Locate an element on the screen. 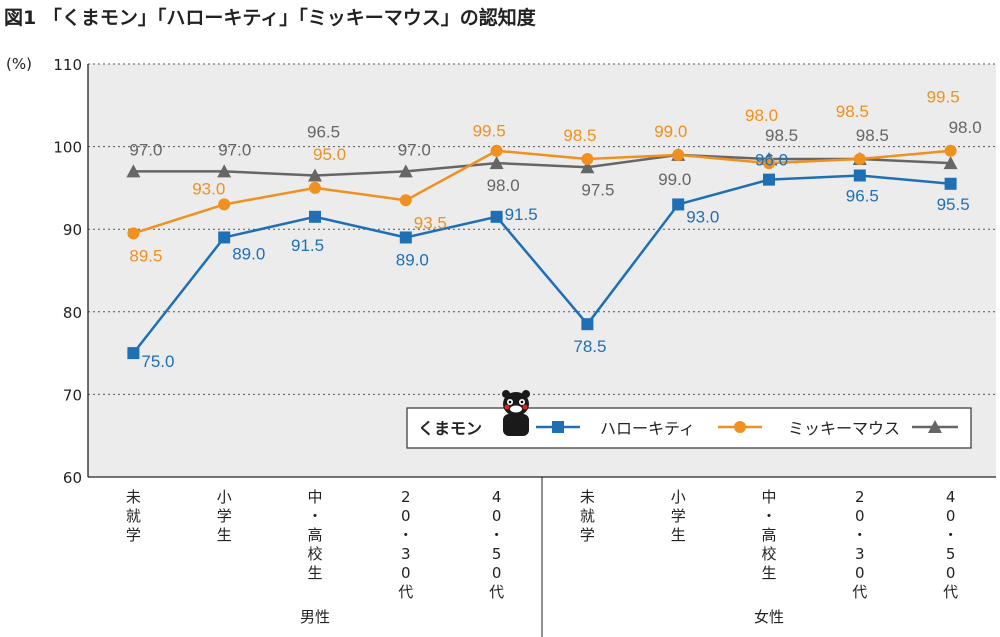 The width and height of the screenshot is (1000, 637). data-label: 97.5 is located at coordinates (597, 189).